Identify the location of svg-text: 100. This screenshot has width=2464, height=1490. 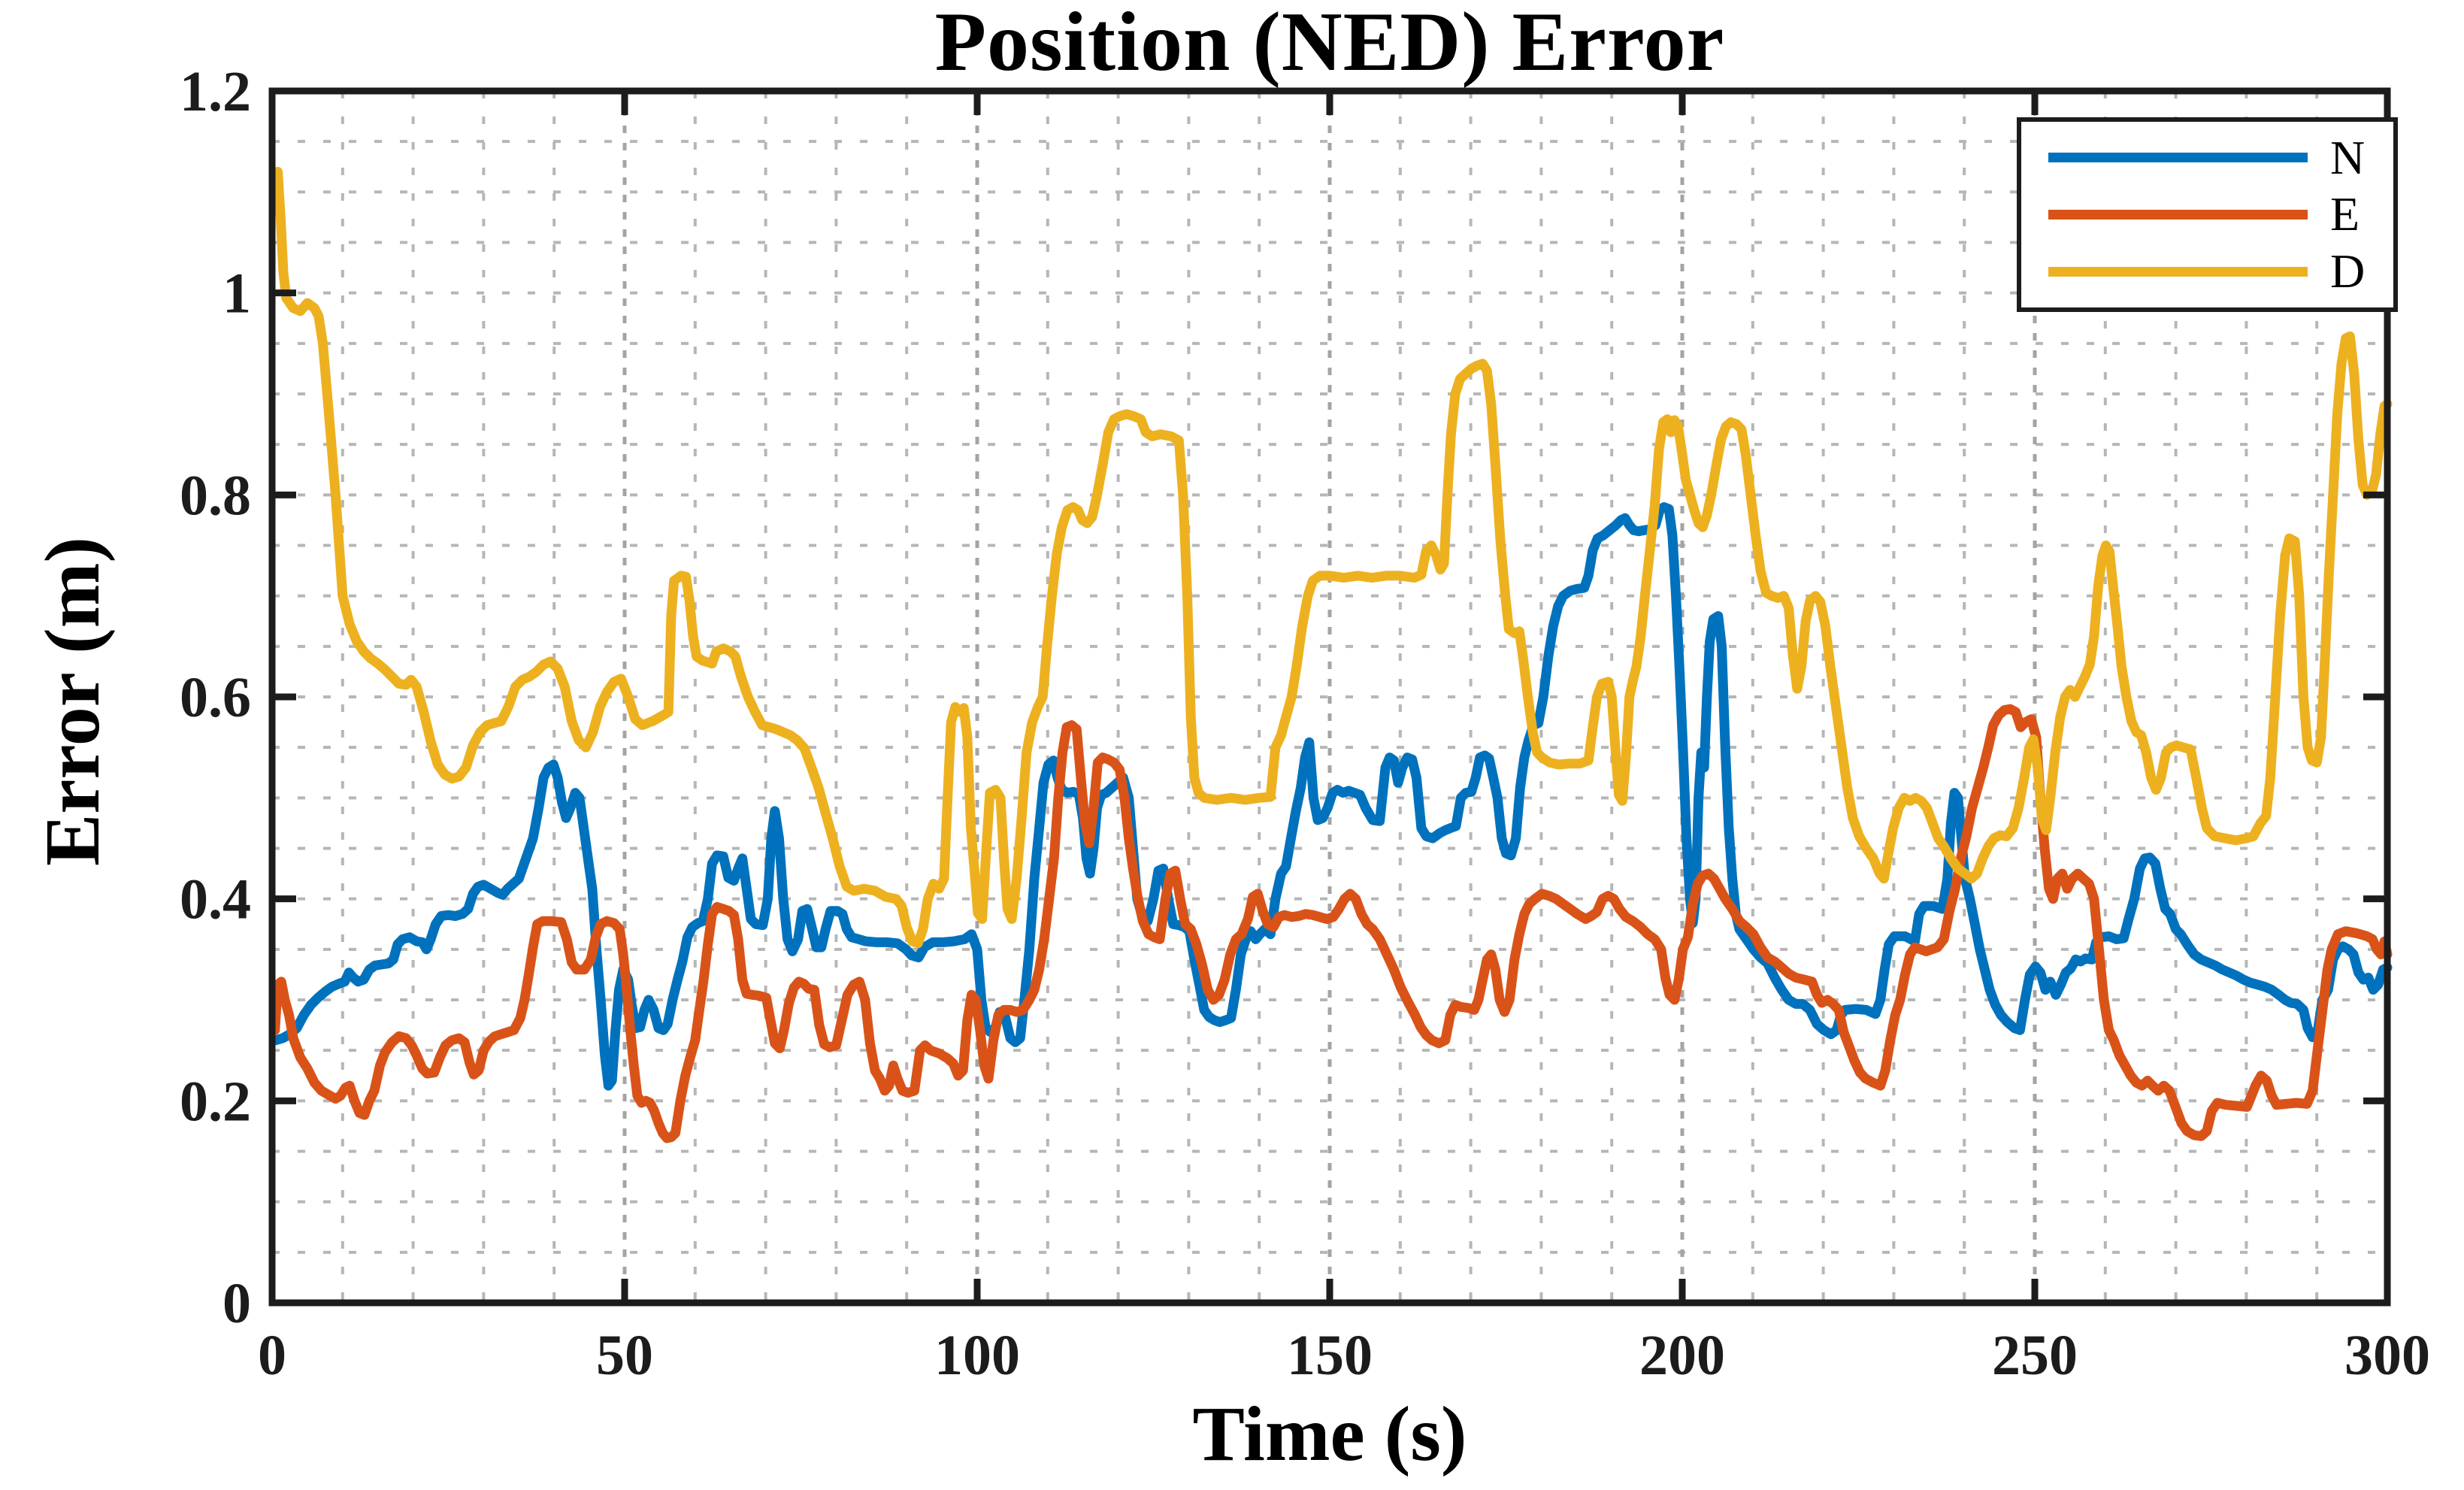
(977, 1355).